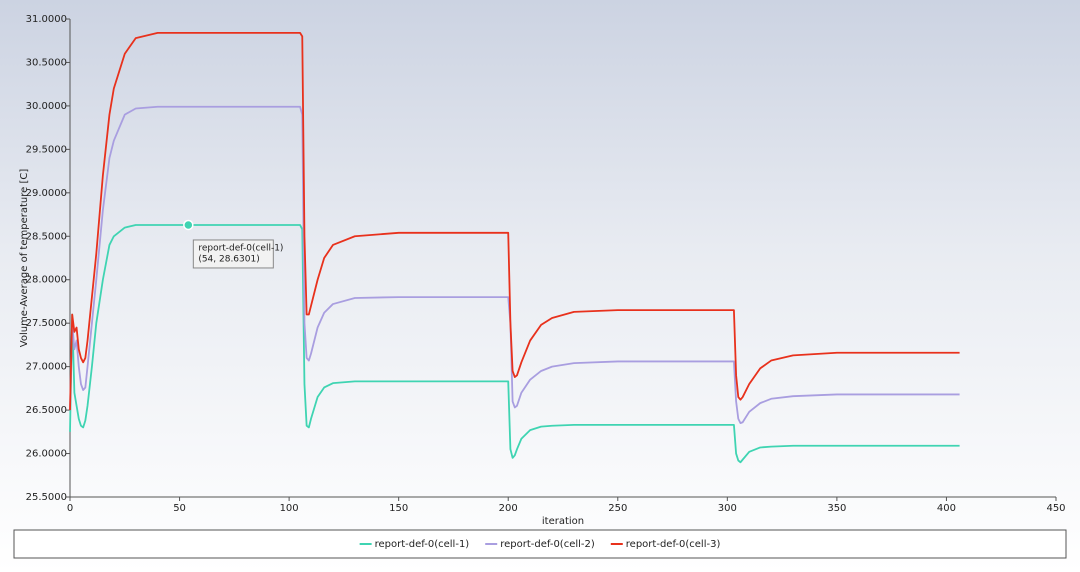  Describe the element at coordinates (70, 508) in the screenshot. I see `x-tick-label: 0` at that location.